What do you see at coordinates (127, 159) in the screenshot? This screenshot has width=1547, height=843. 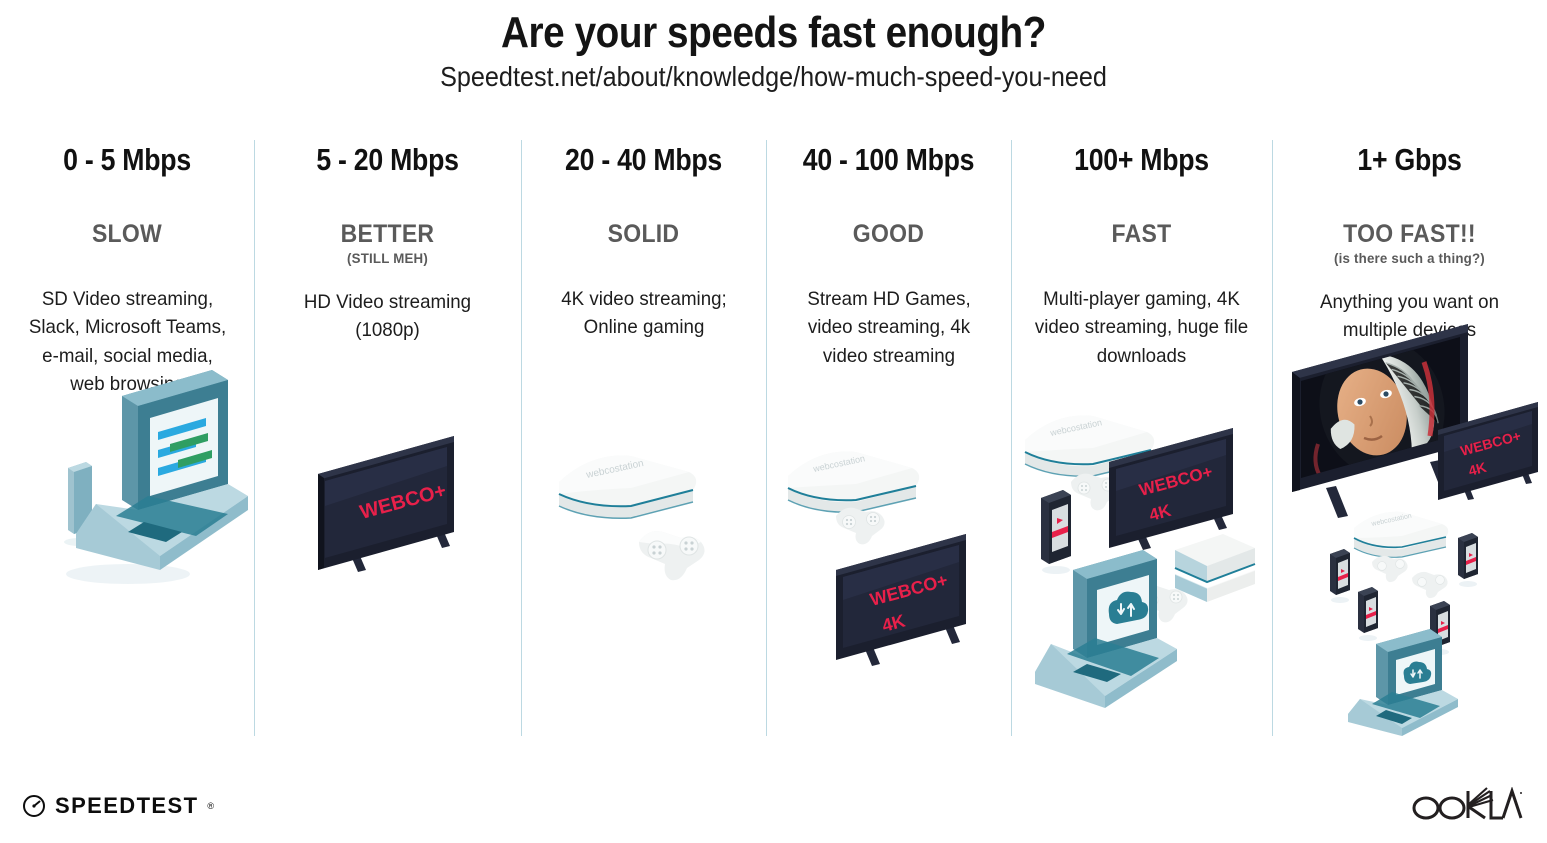 I see `speed-range-label: 0 - 5 Mbps` at bounding box center [127, 159].